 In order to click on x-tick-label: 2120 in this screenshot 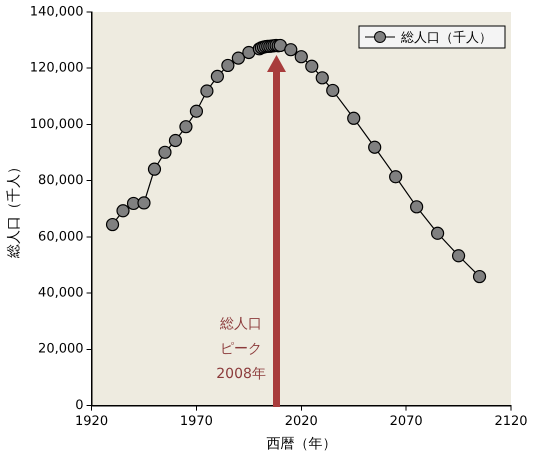, I will do `click(511, 421)`.